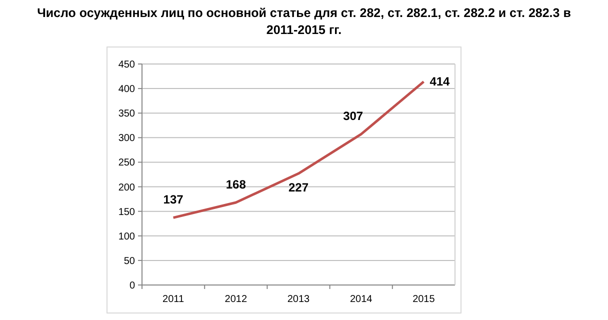 The image size is (608, 320). I want to click on y-tick-label: 200, so click(127, 188).